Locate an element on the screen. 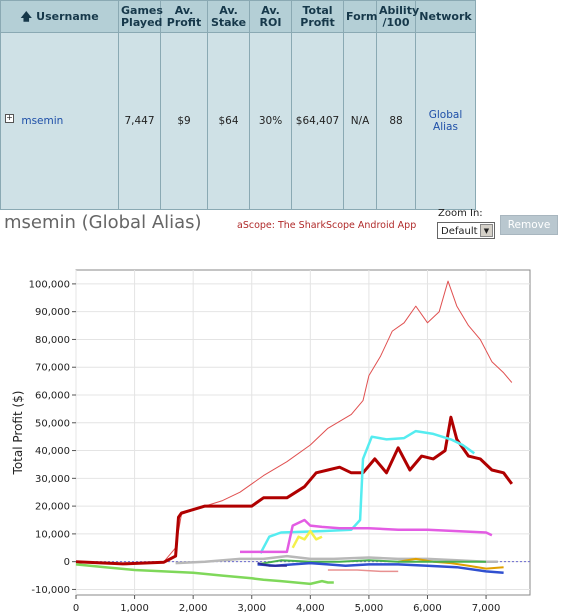 Image resolution: width=563 pixels, height=615 pixels. col-av-profit: Av. Profit is located at coordinates (184, 16).